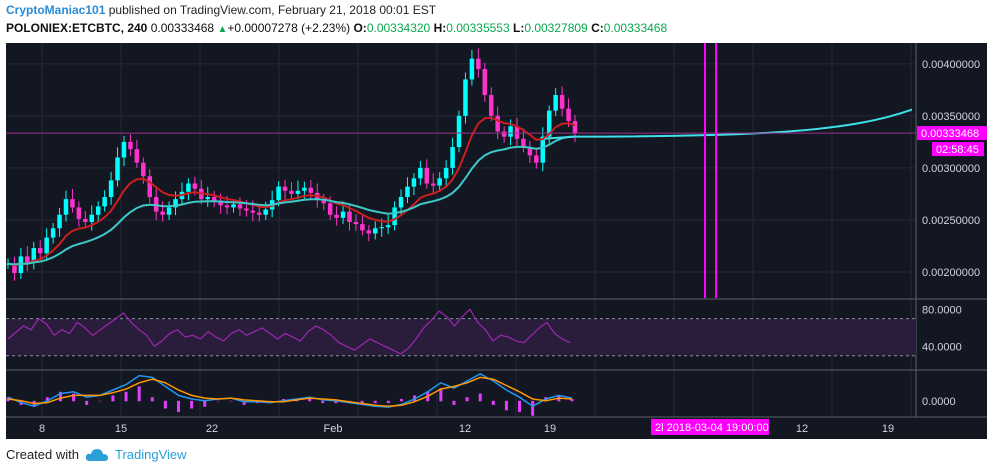 The height and width of the screenshot is (472, 991). What do you see at coordinates (182, 28) in the screenshot?
I see `last-price: 0.00333468` at bounding box center [182, 28].